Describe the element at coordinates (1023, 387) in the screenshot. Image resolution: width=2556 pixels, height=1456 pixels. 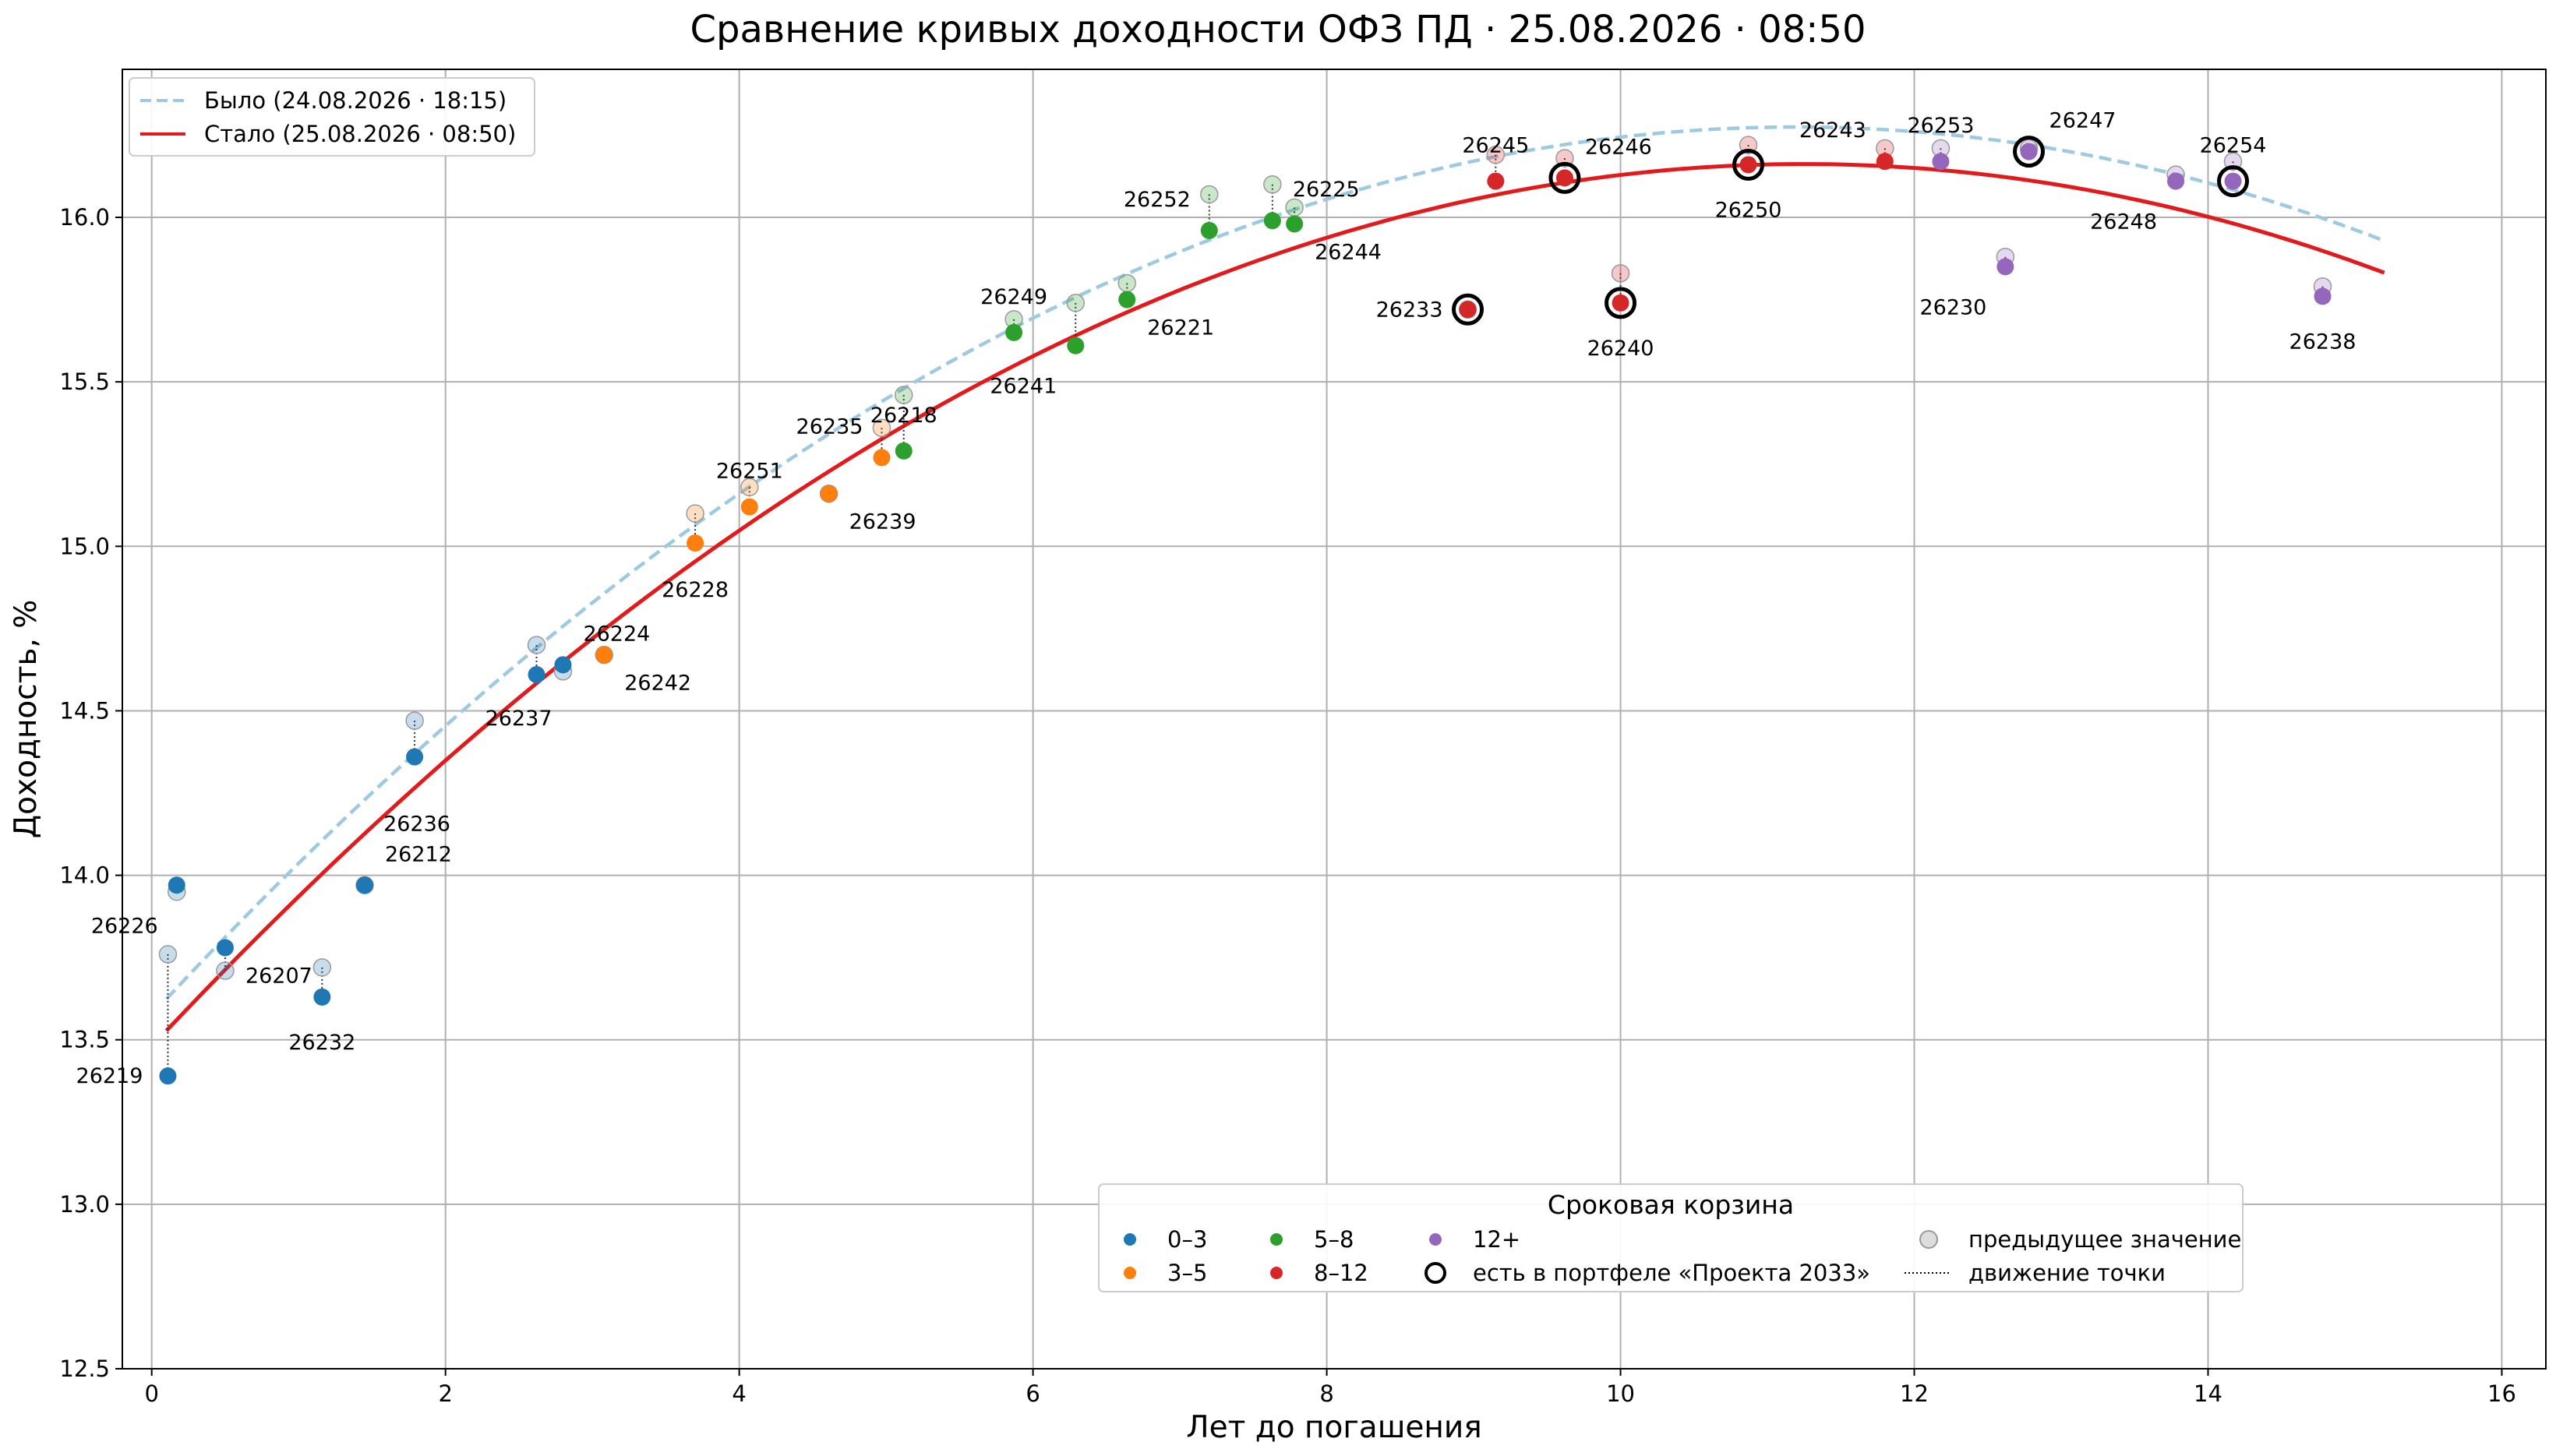
I see `point-label-26241: 26241` at that location.